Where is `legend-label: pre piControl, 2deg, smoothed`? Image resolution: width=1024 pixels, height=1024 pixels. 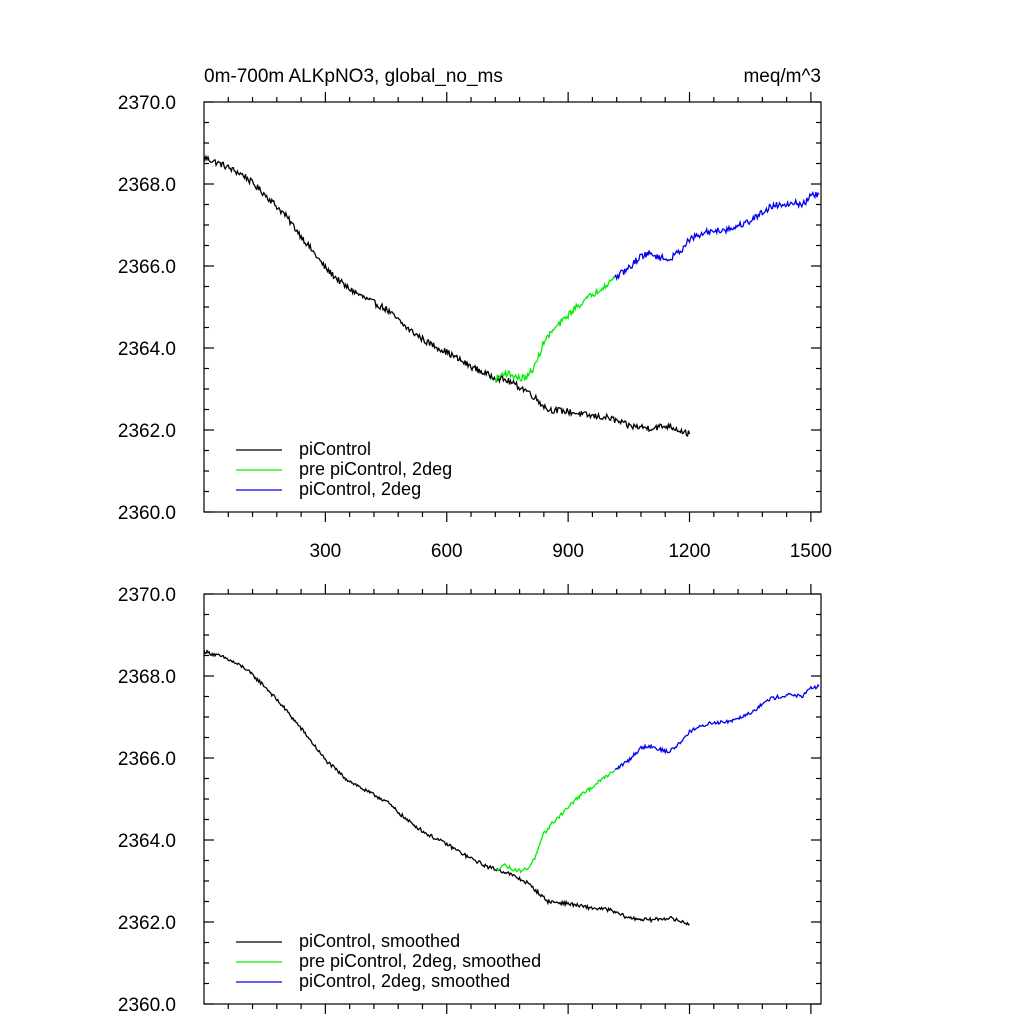 legend-label: pre piControl, 2deg, smoothed is located at coordinates (420, 961).